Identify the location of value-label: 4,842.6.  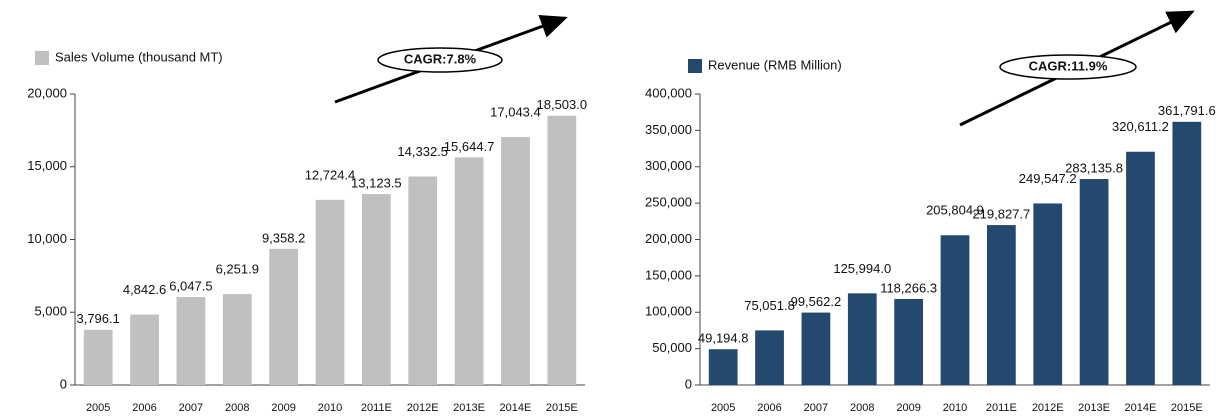
(144, 289).